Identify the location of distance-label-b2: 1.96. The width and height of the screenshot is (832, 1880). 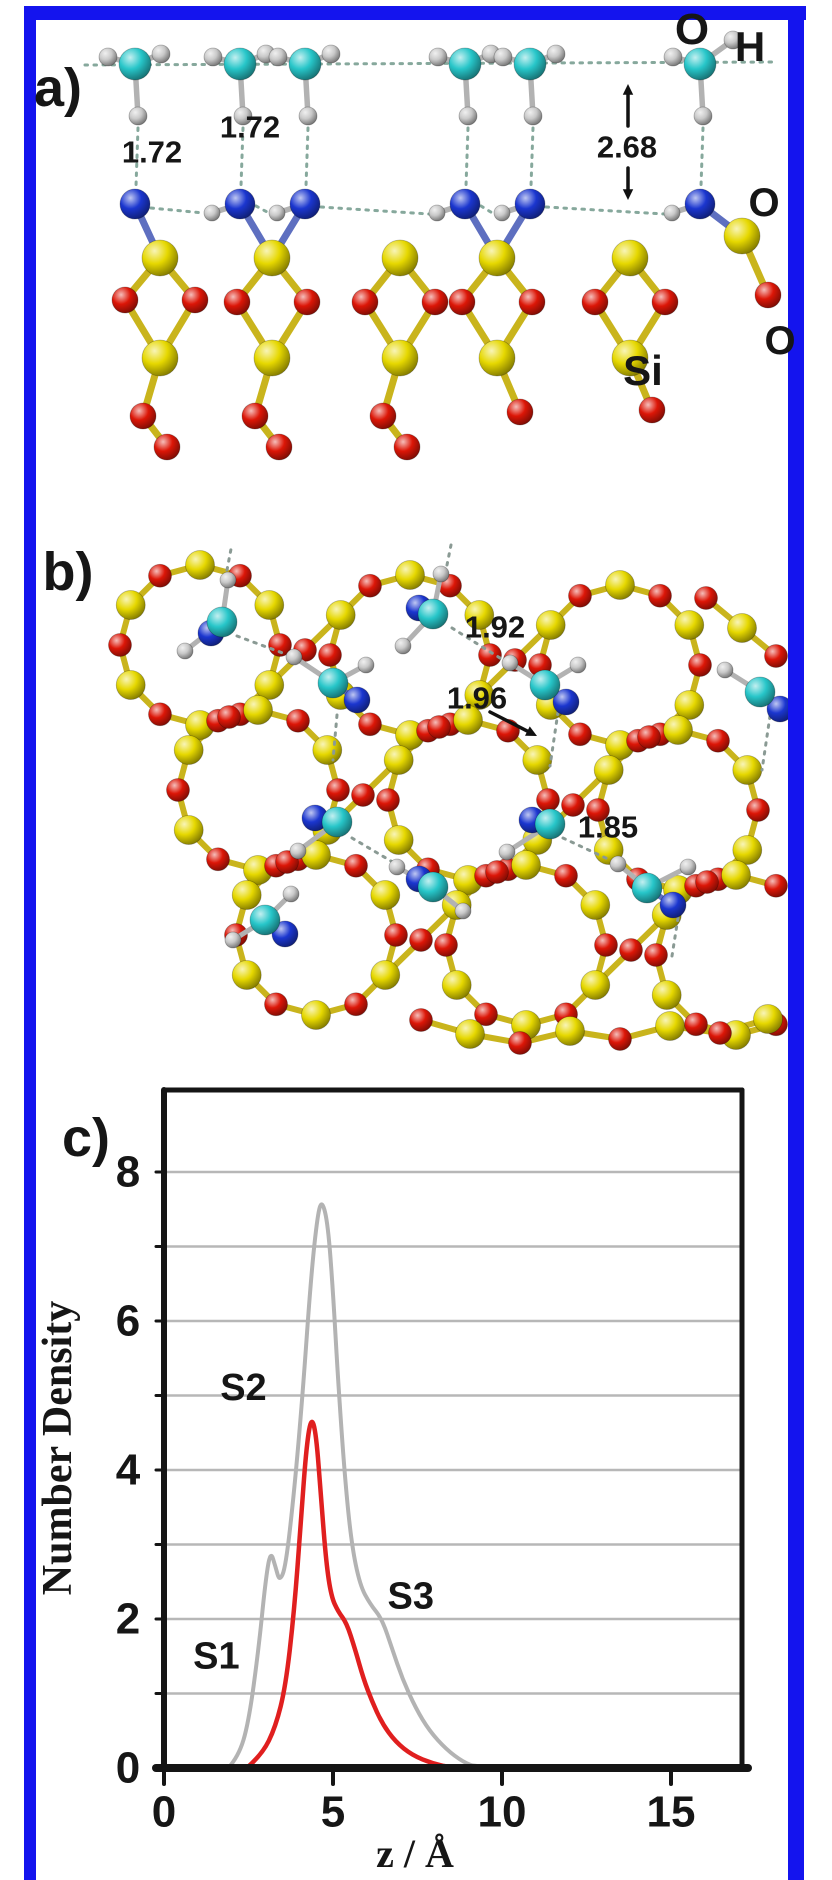
(477, 698).